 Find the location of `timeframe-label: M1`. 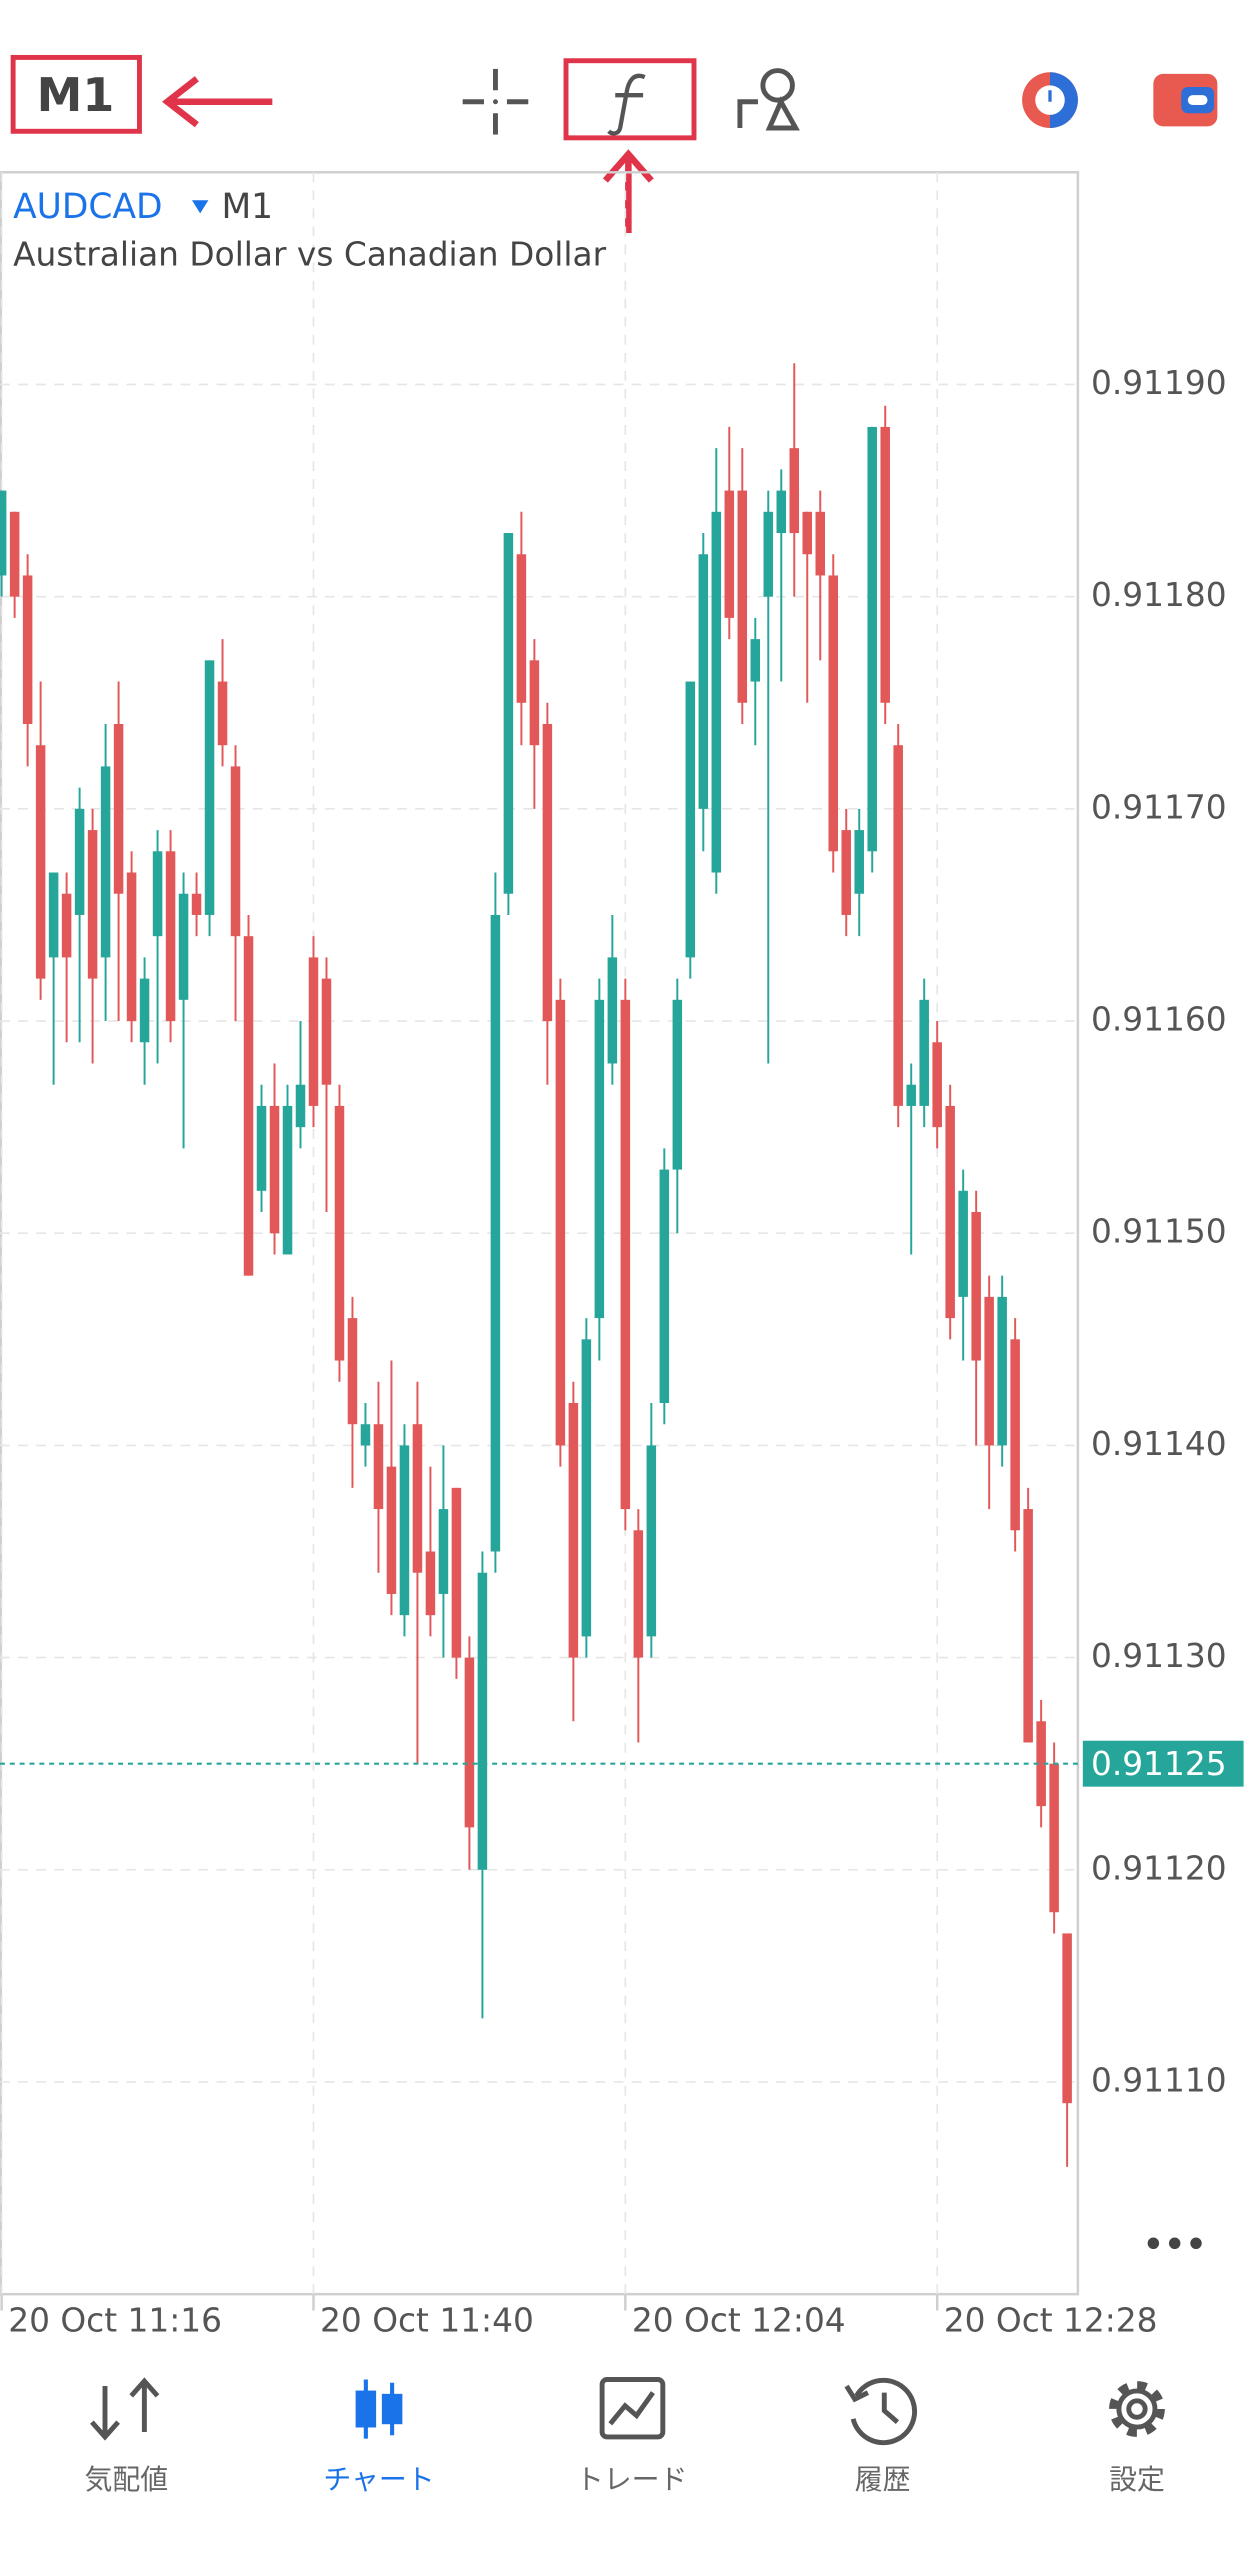

timeframe-label: M1 is located at coordinates (76, 95).